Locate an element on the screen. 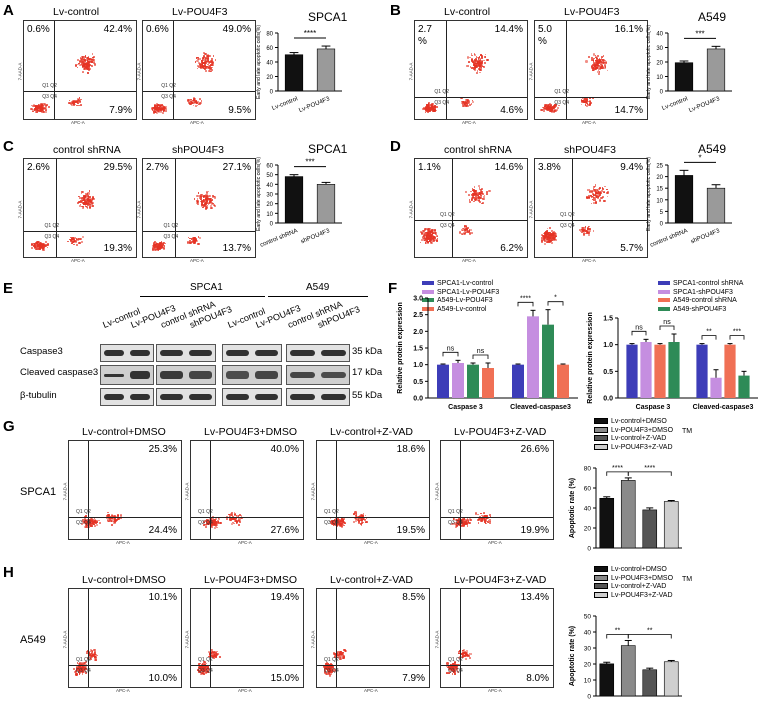 The width and height of the screenshot is (768, 706). legend-label: SPCA1-Lv-control is located at coordinates (465, 283).